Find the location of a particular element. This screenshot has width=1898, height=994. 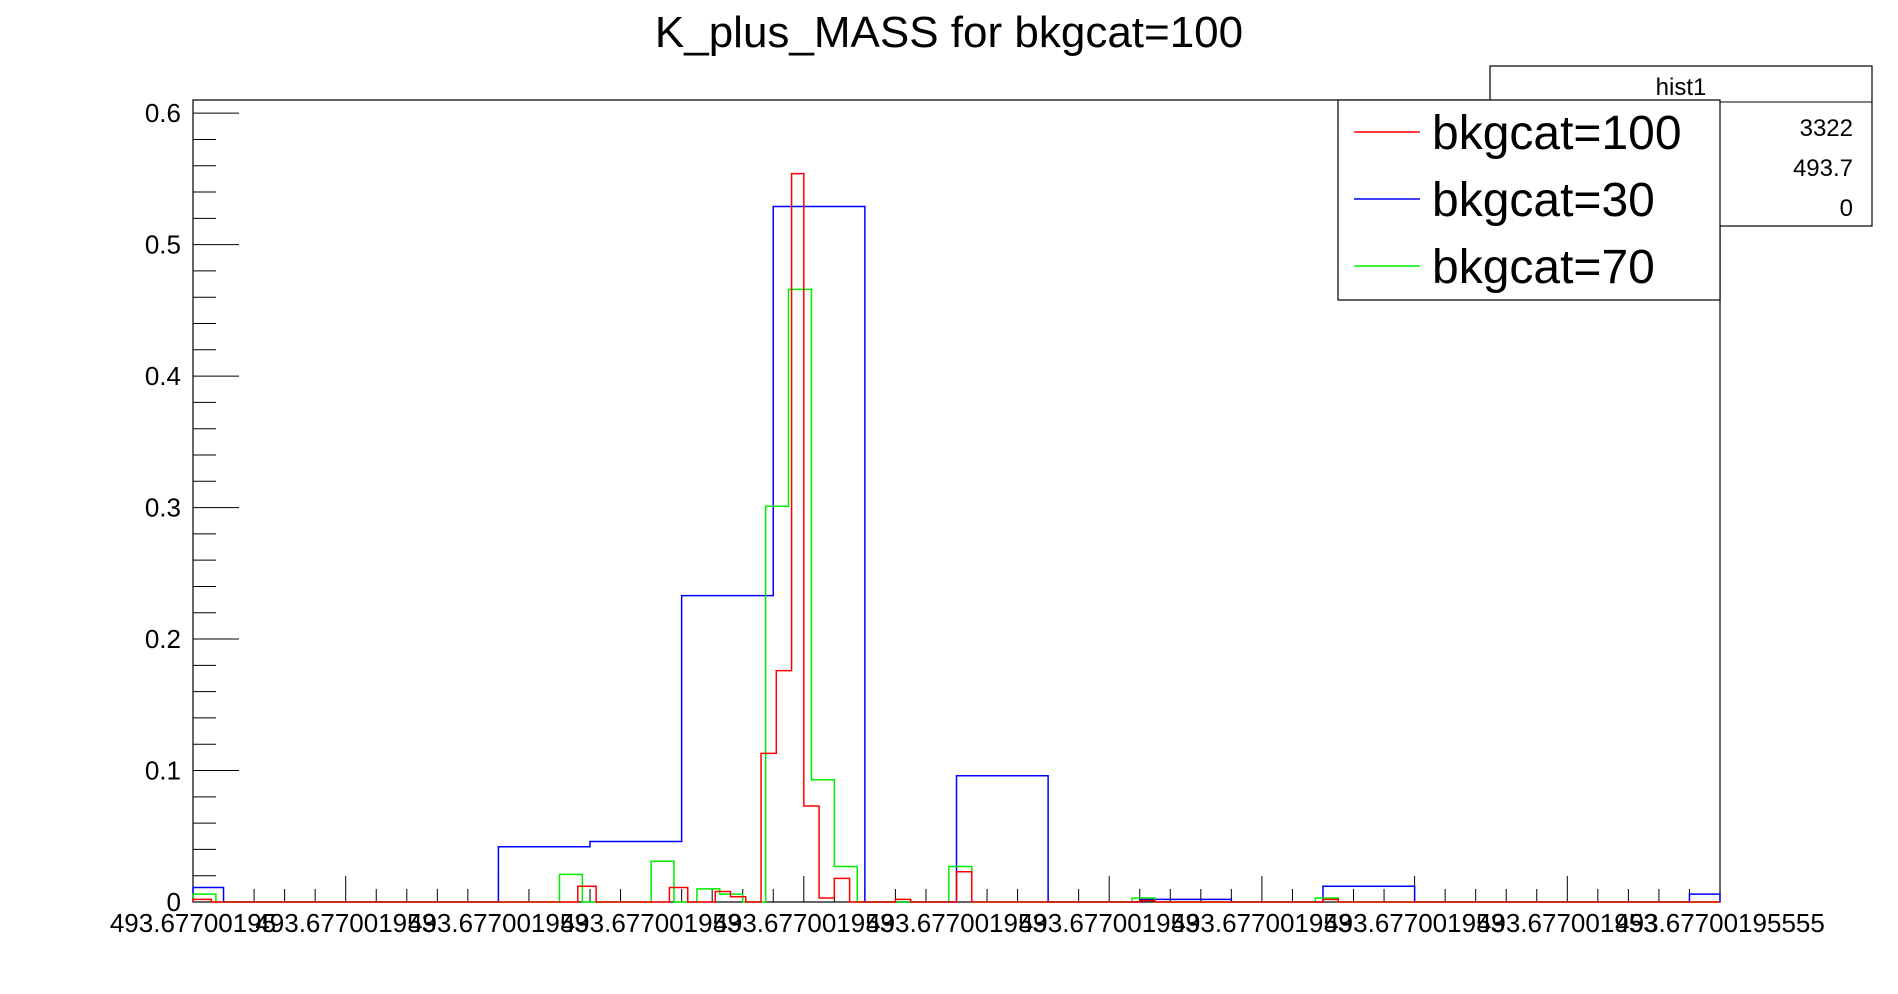

chart-title: K_plus_MASS for bkgcat=100 is located at coordinates (949, 32).